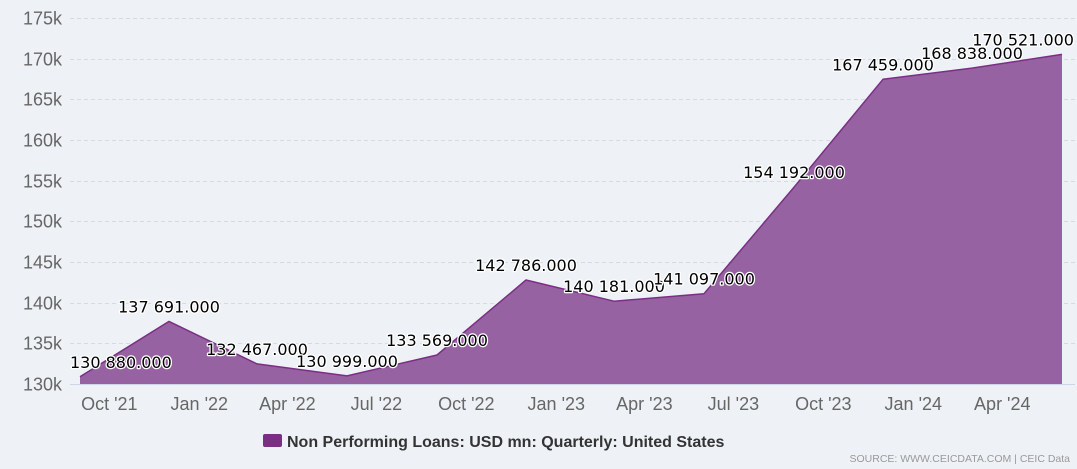  I want to click on data-label: 130 880.000, so click(121, 362).